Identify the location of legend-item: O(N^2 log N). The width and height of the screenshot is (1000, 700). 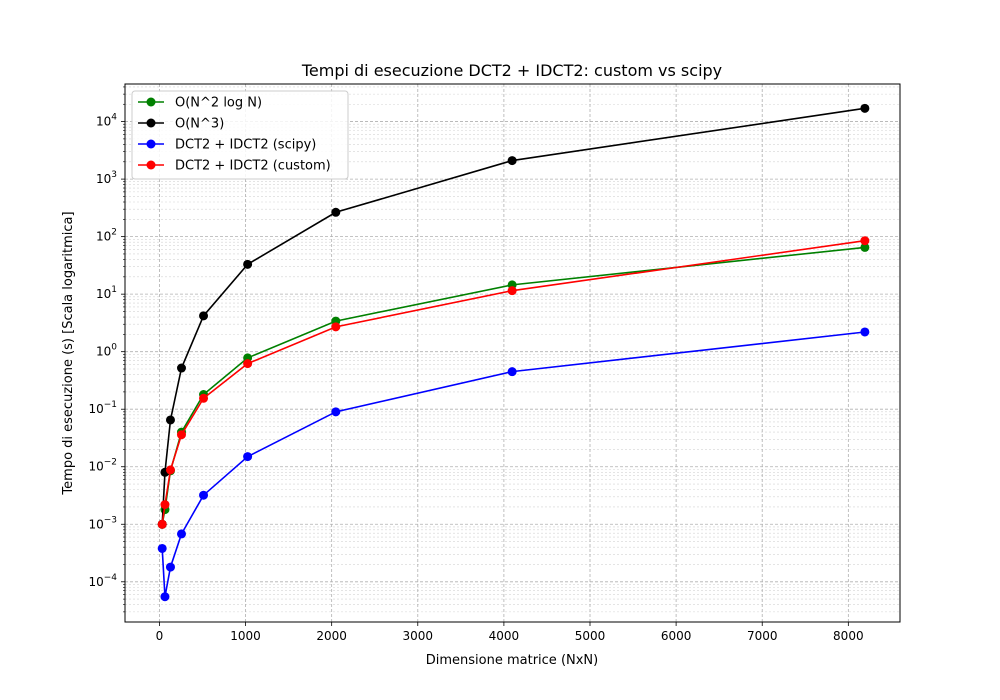
(200, 103).